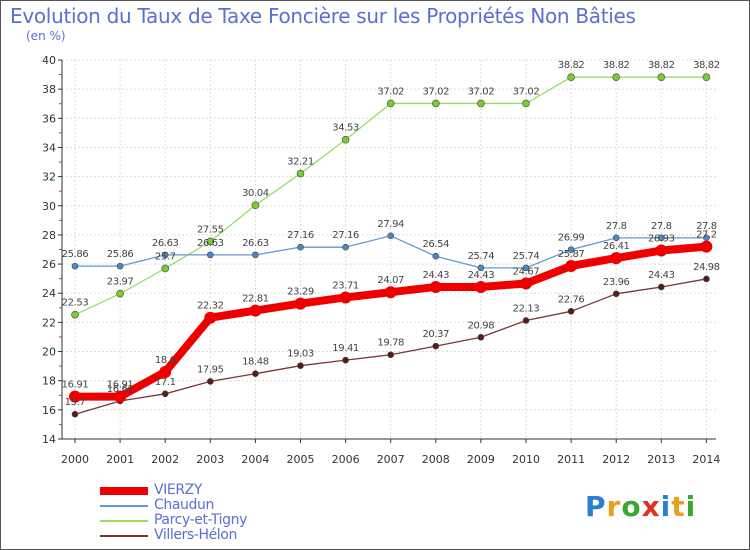 This screenshot has width=750, height=550. What do you see at coordinates (210, 459) in the screenshot?
I see `x-tick-label: 2003` at bounding box center [210, 459].